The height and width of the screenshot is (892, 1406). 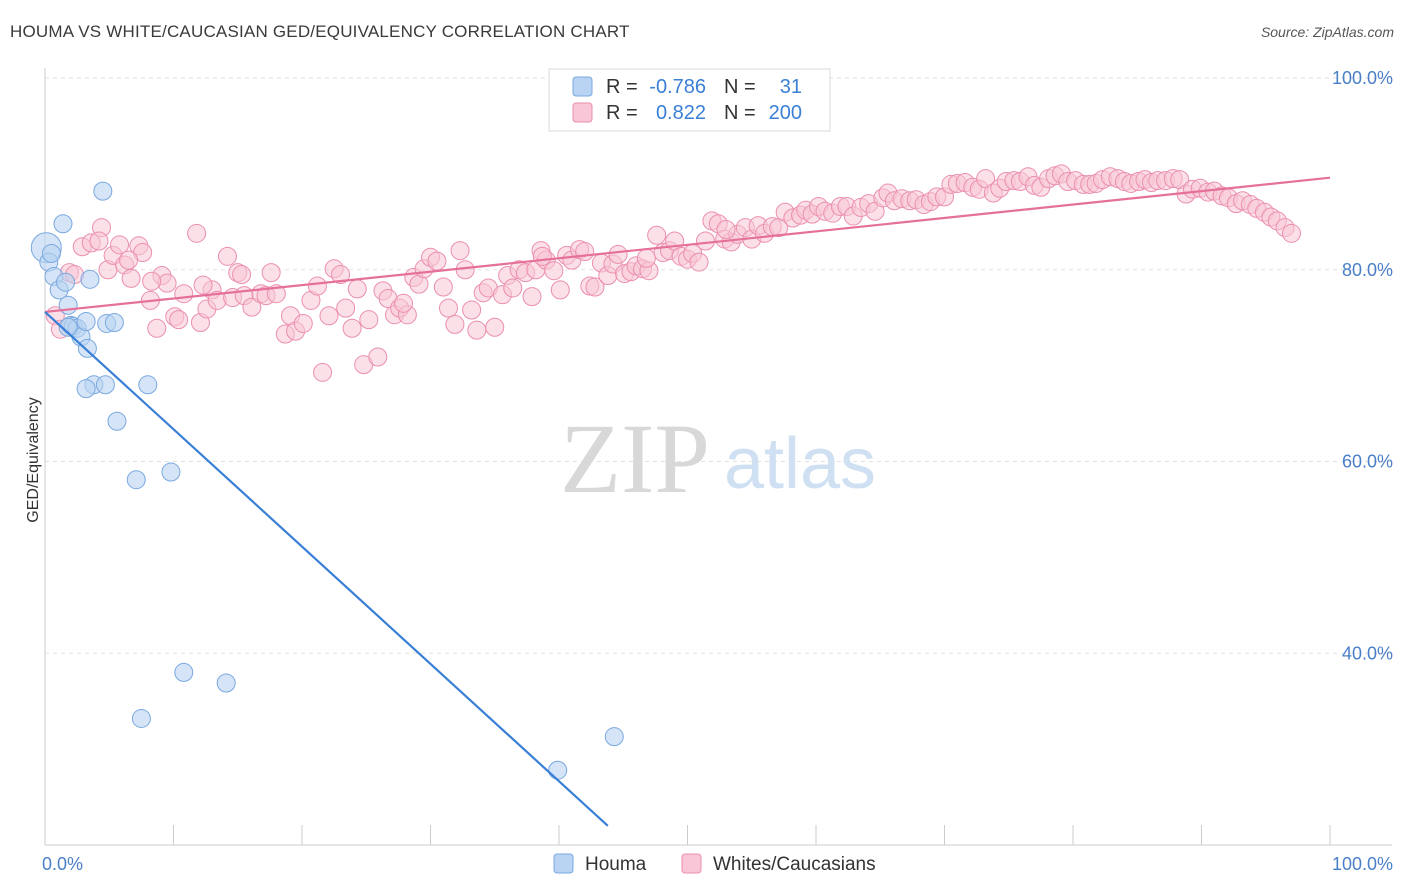 What do you see at coordinates (622, 87) in the screenshot?
I see `legend-r-label-houma: R =` at bounding box center [622, 87].